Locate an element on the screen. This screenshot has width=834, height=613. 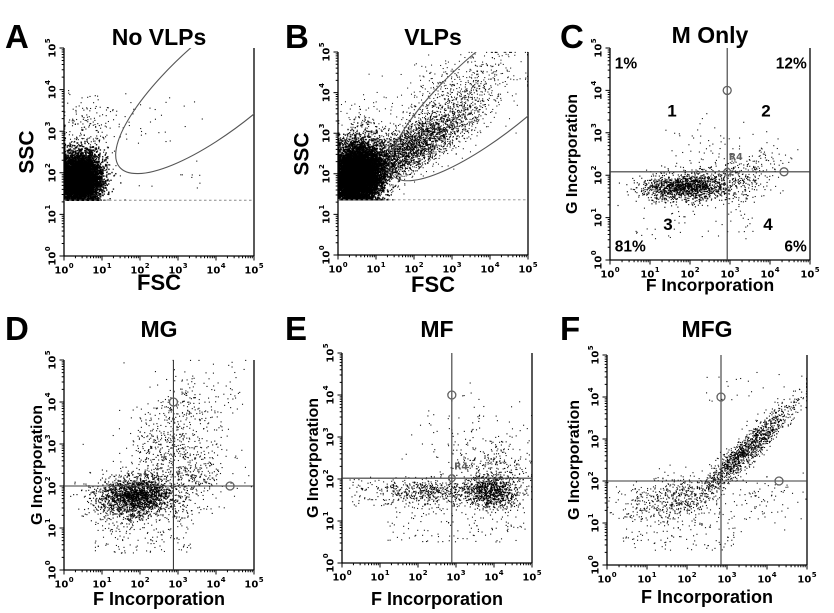
x-axis-label-a: FSC is located at coordinates (159, 282).